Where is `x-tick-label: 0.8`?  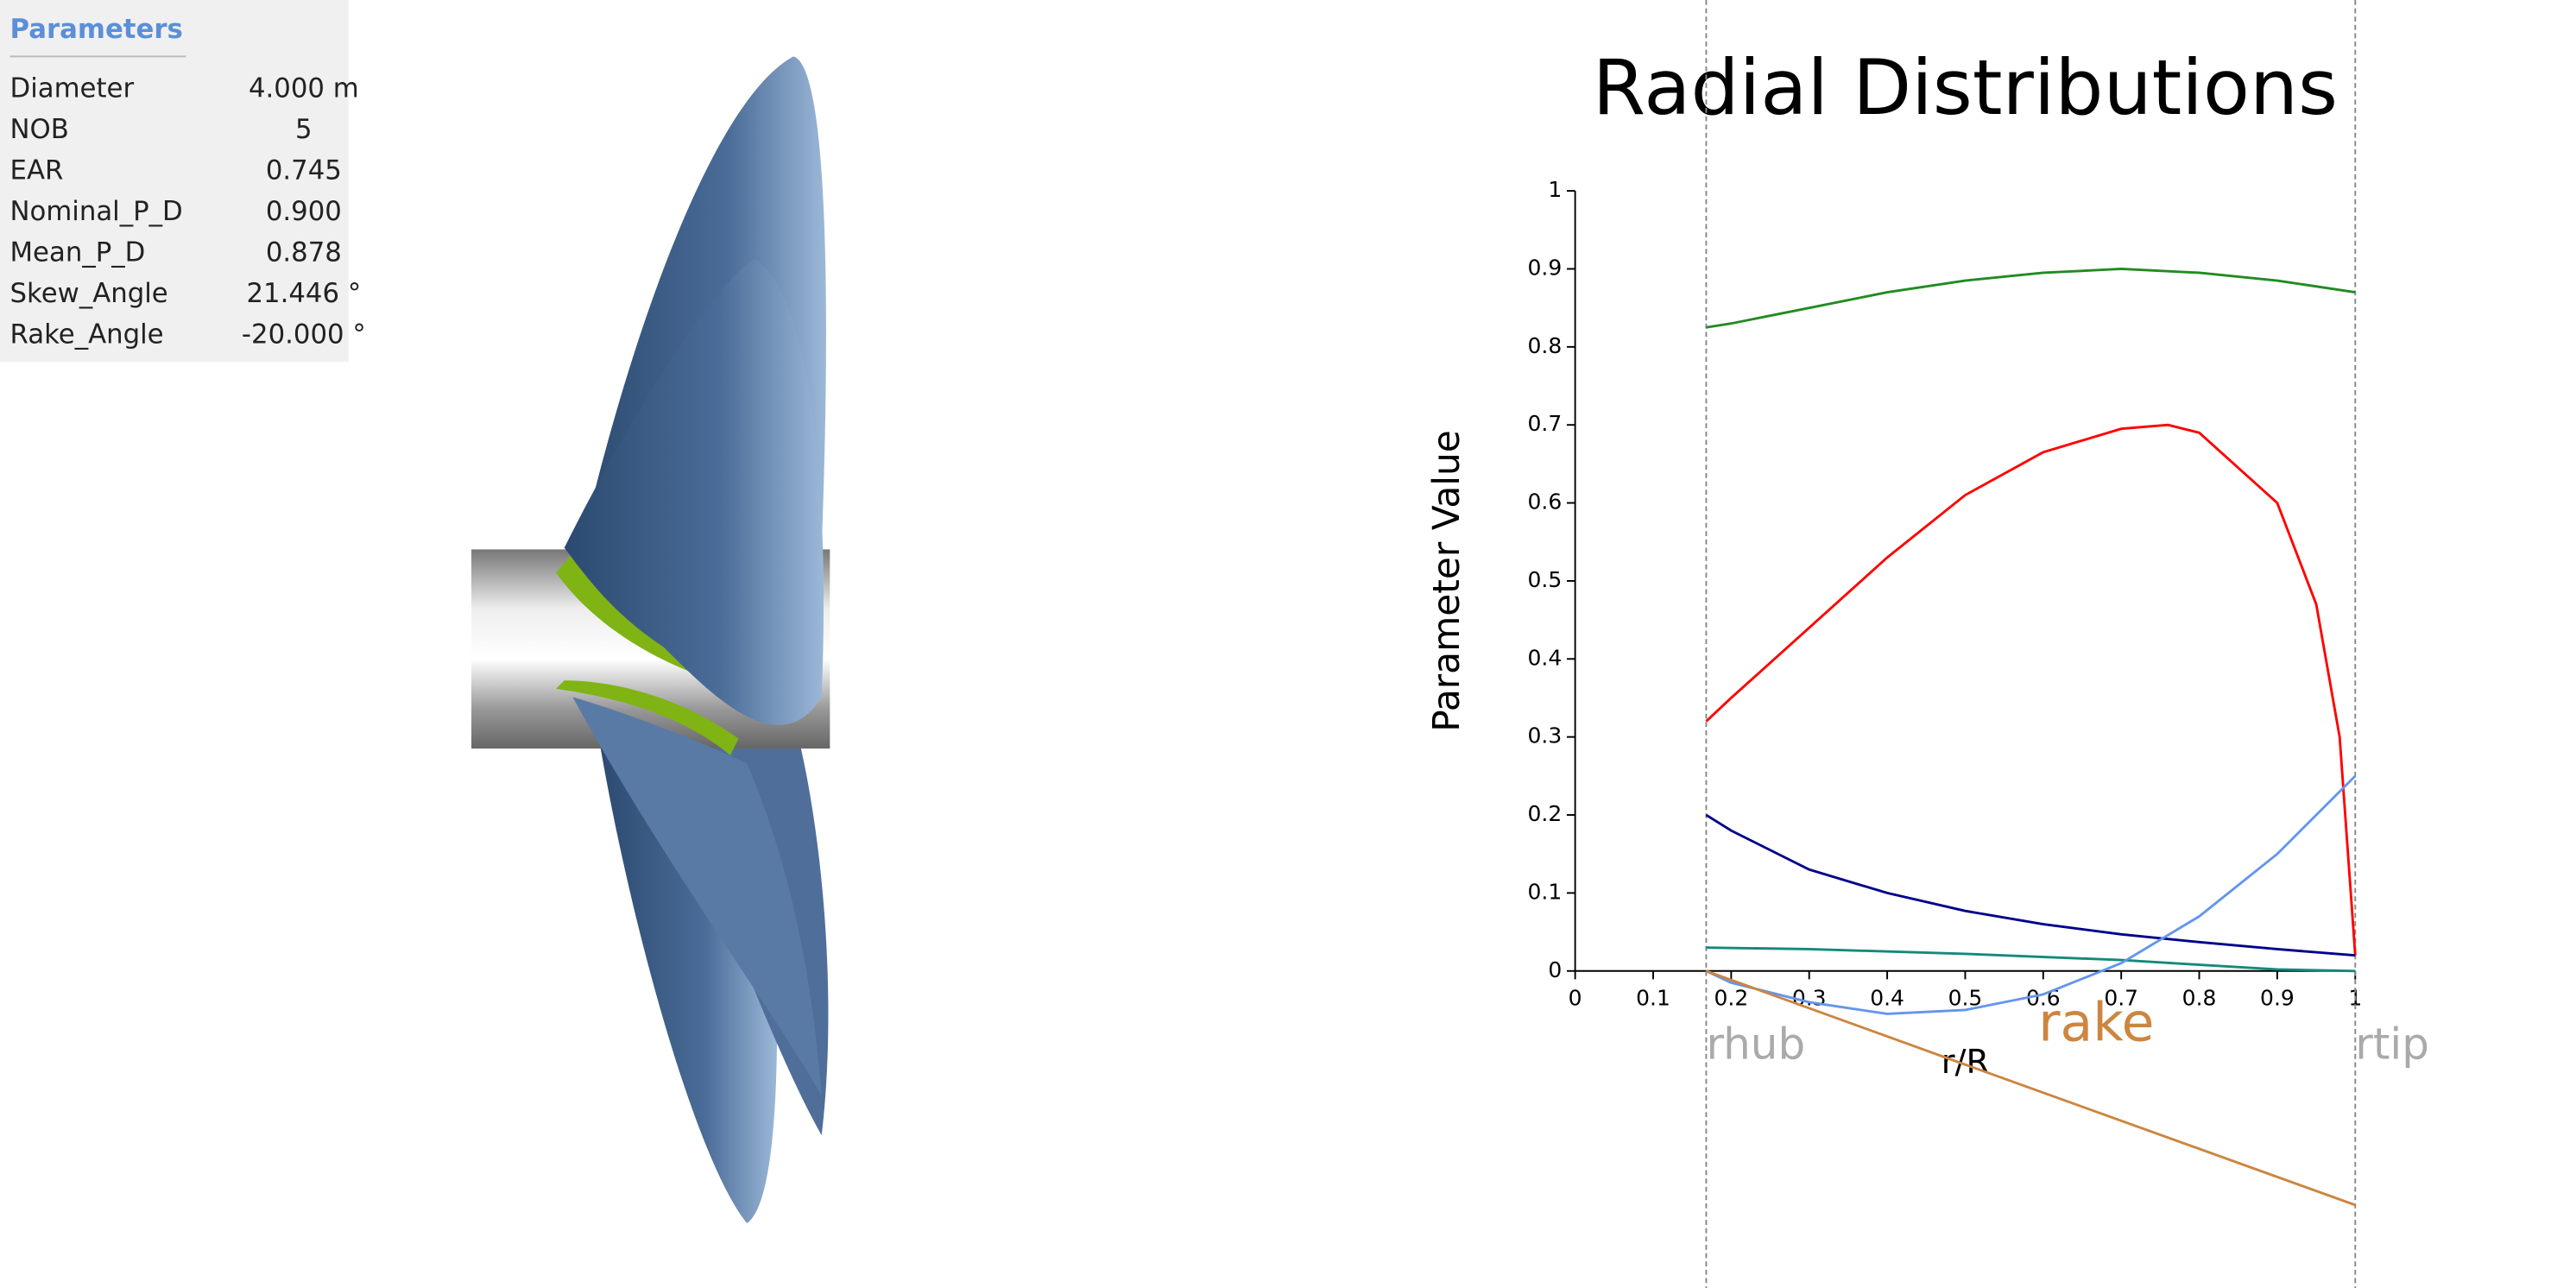 x-tick-label: 0.8 is located at coordinates (2199, 997).